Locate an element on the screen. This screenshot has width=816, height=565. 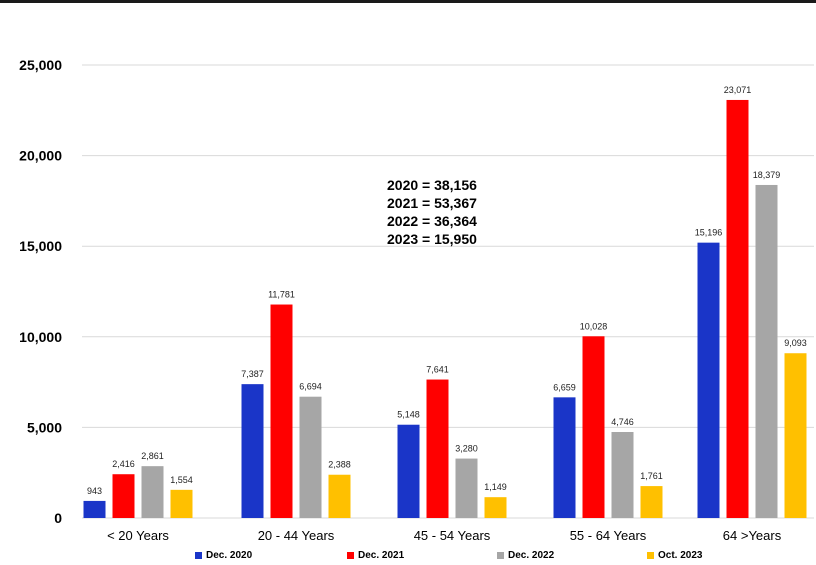
data-label: 23,071 is located at coordinates (738, 90).